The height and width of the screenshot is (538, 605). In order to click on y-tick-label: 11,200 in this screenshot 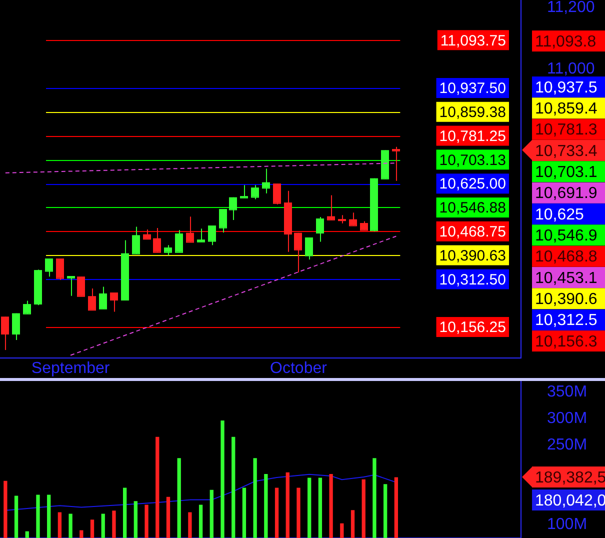, I will do `click(571, 8)`.